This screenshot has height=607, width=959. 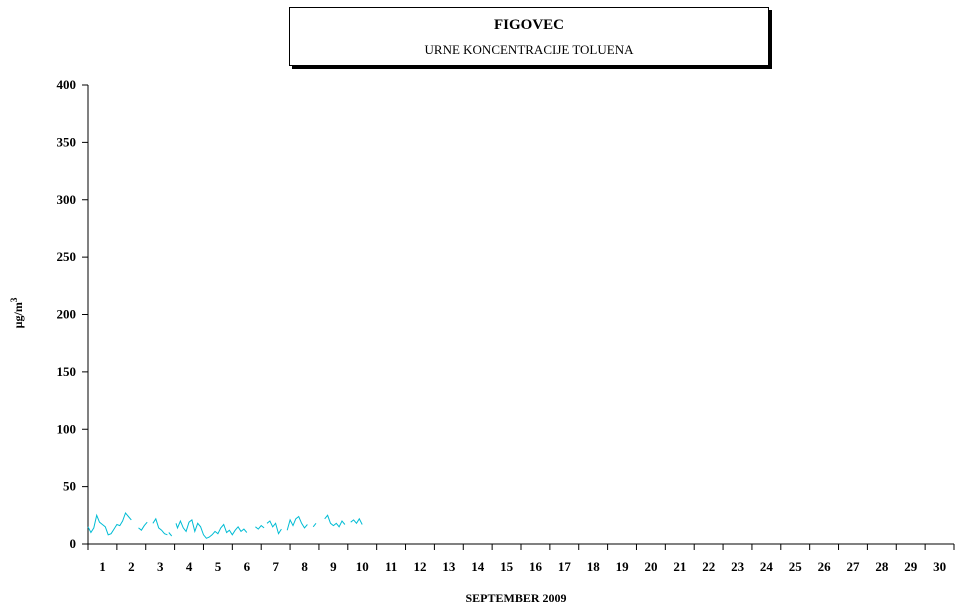 What do you see at coordinates (160, 566) in the screenshot?
I see `x-tick-label: 3` at bounding box center [160, 566].